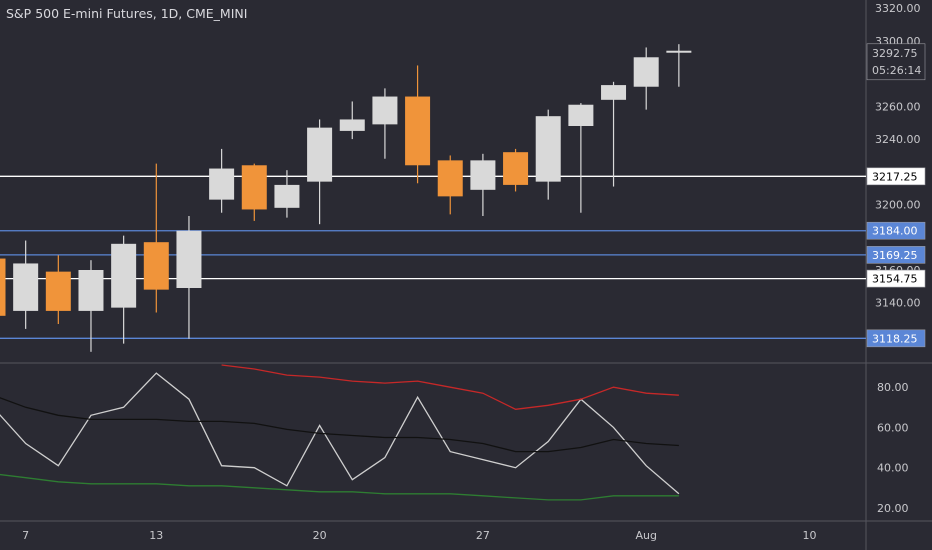  I want to click on last-price-label: 3292.75, so click(895, 53).